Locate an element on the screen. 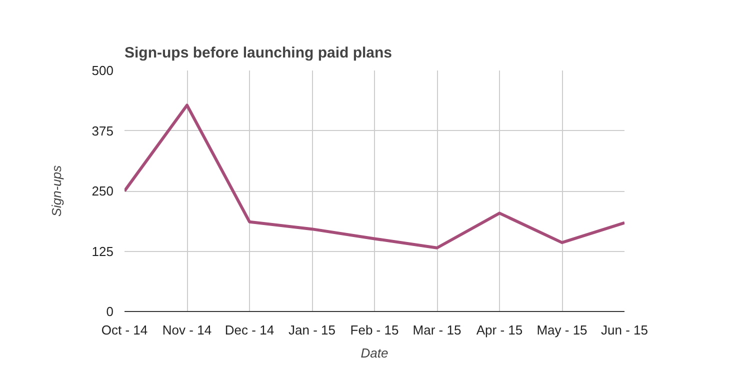 This screenshot has width=748, height=371. chart-title: Sign-ups before launching paid plans is located at coordinates (258, 53).